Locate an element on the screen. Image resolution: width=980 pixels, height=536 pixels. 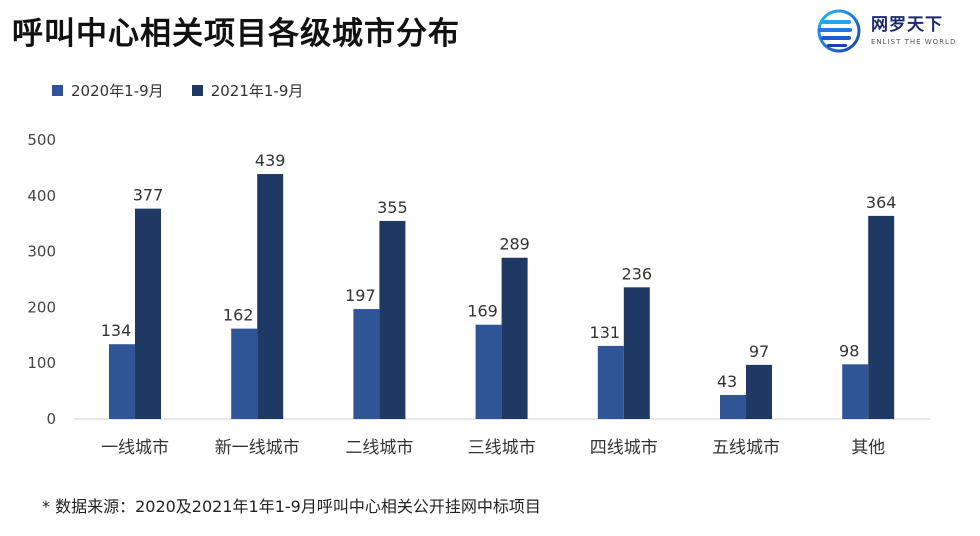
data-label: 169 is located at coordinates (482, 311).